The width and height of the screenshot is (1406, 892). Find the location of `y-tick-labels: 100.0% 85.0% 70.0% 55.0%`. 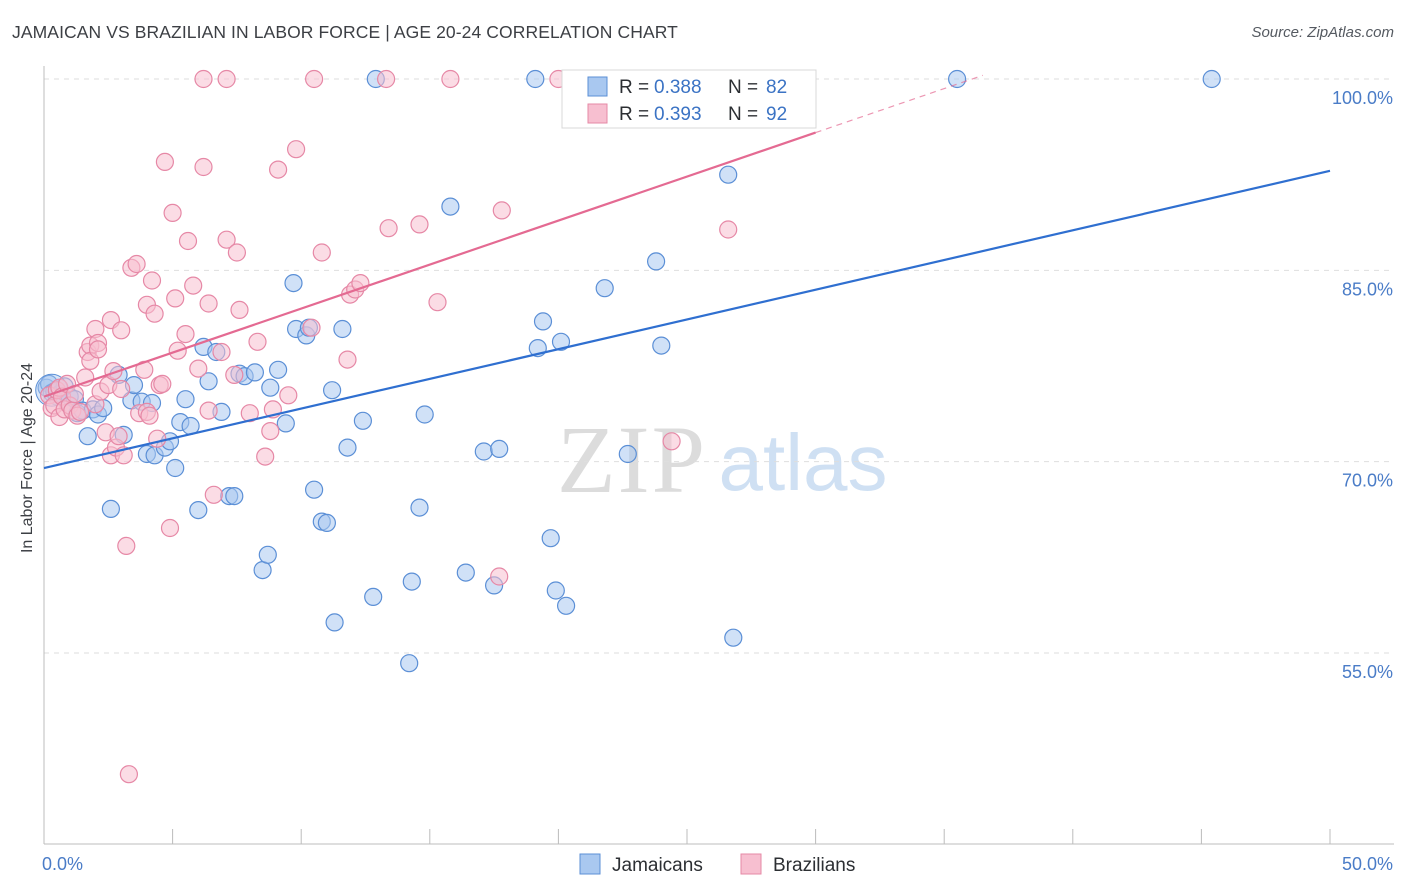

y-tick-labels: 100.0% 85.0% 70.0% 55.0% is located at coordinates (1362, 385).